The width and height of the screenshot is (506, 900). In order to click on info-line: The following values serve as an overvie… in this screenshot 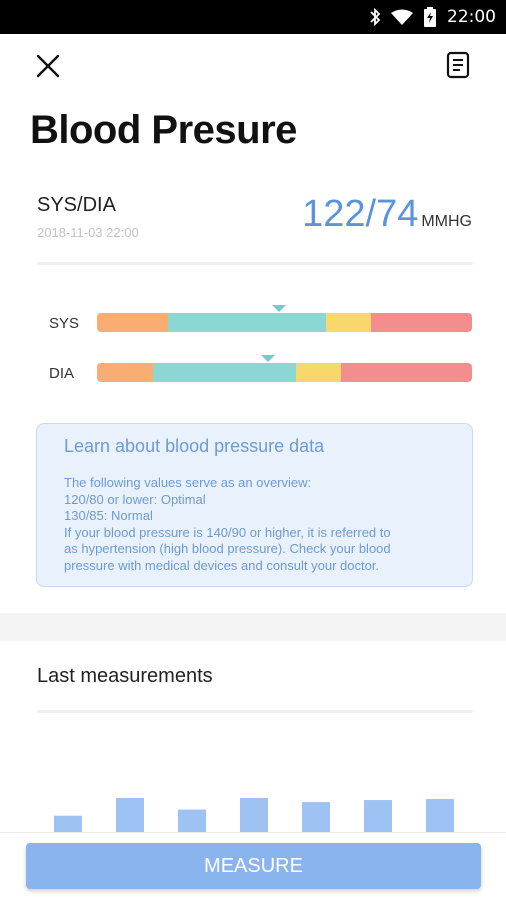, I will do `click(188, 482)`.